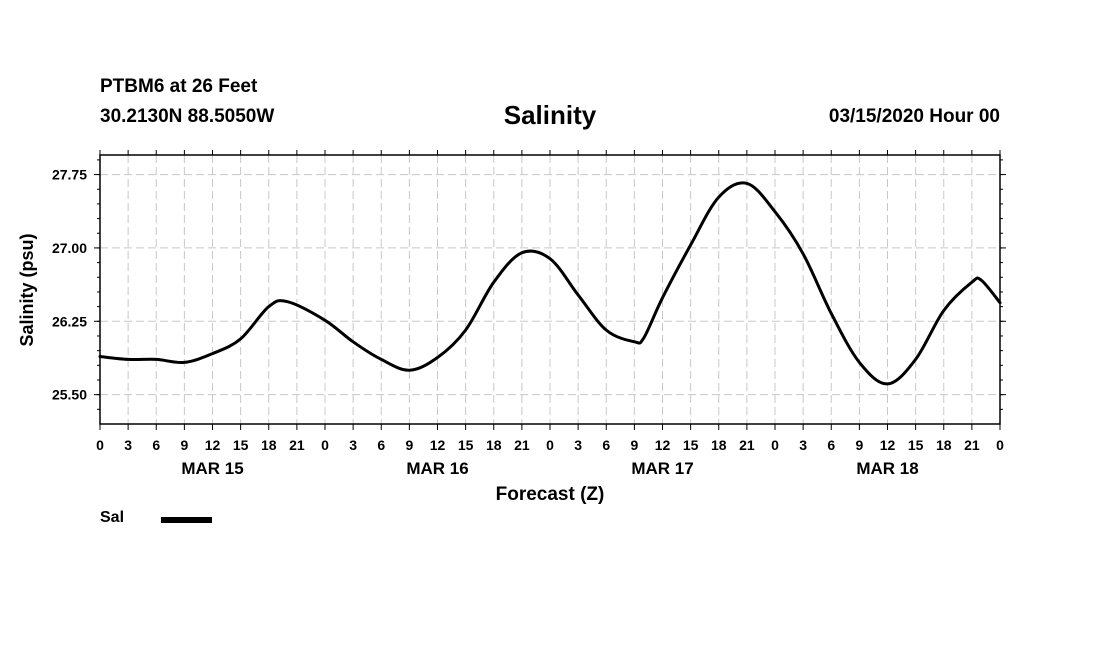  I want to click on day-label: MAR 16, so click(437, 468).